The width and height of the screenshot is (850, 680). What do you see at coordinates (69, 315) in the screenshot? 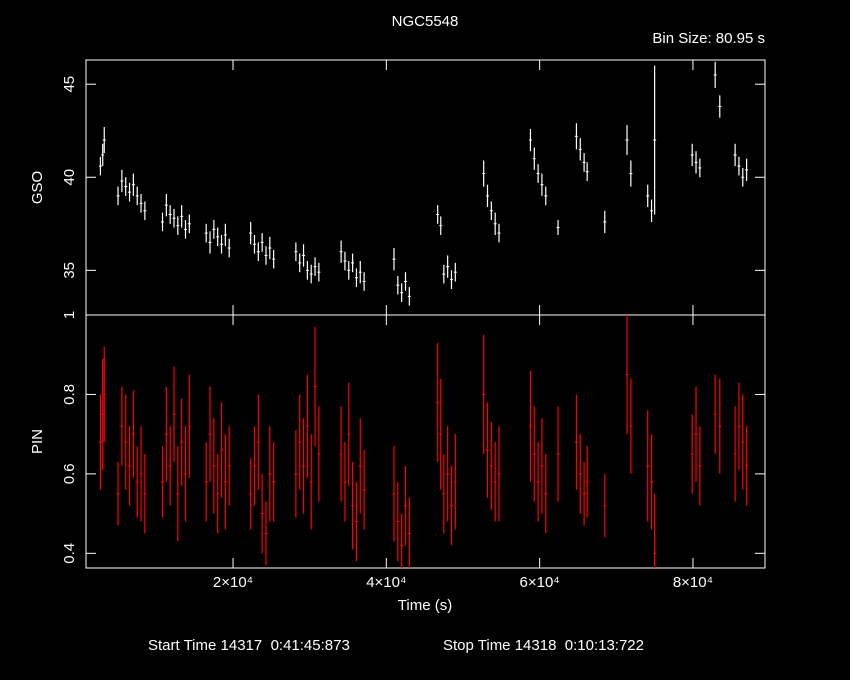
I see `y-tick-label: 1` at bounding box center [69, 315].